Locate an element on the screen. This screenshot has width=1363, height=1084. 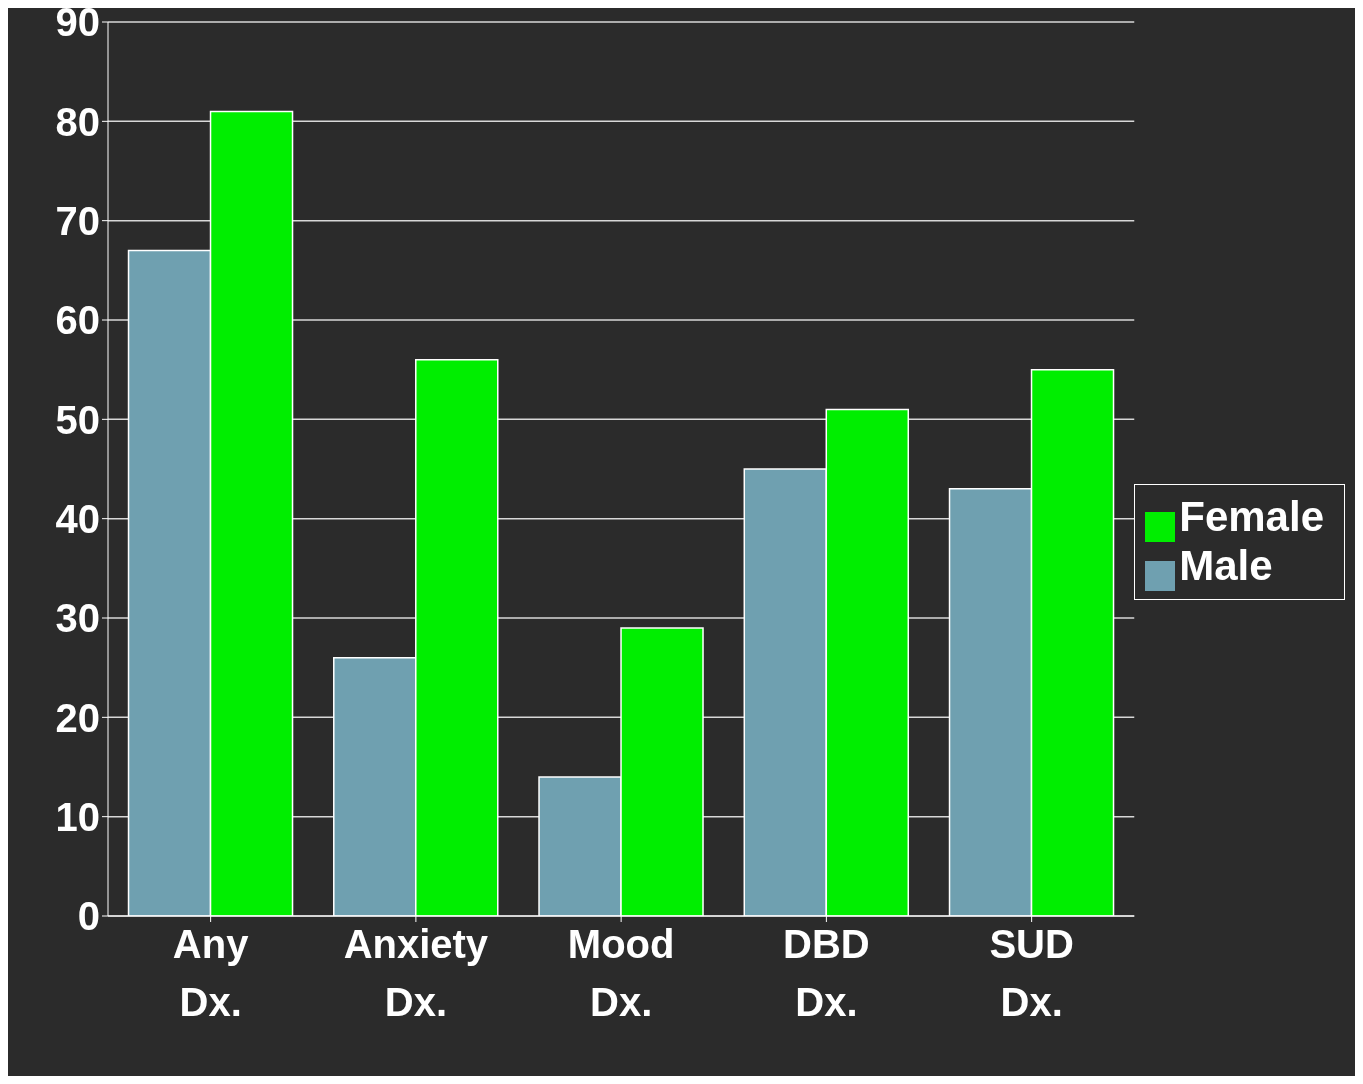
x-tick-label: Anxiety Dx. is located at coordinates (416, 973).